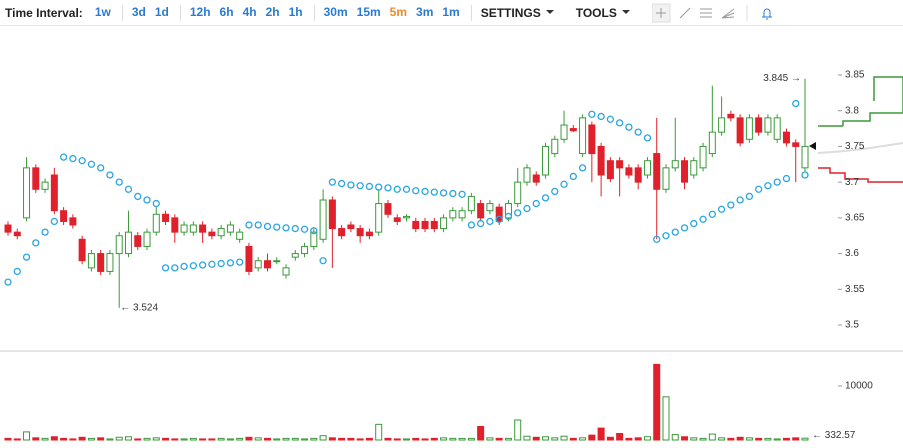 This screenshot has height=448, width=903. What do you see at coordinates (766, 13) in the screenshot?
I see `alert-icon` at bounding box center [766, 13].